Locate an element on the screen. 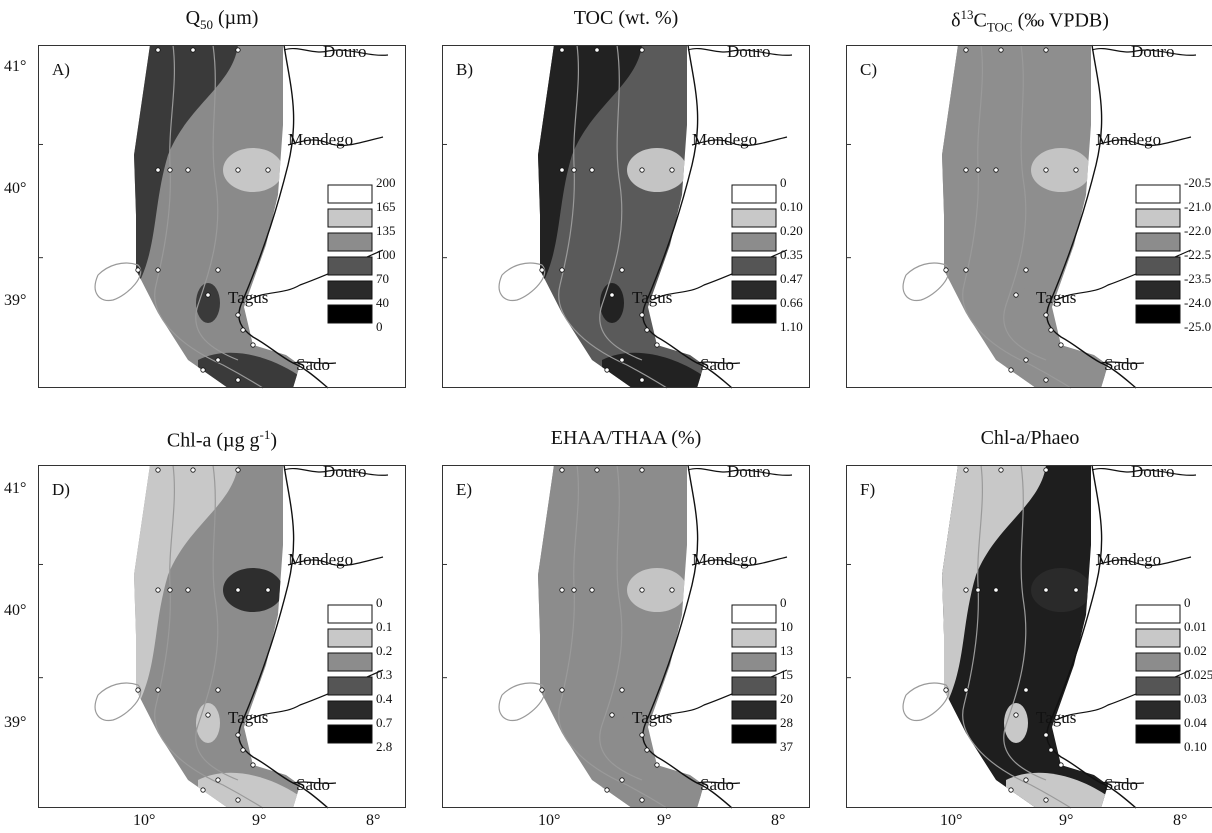 The image size is (1212, 833). legend-value: 200 is located at coordinates (386, 182).